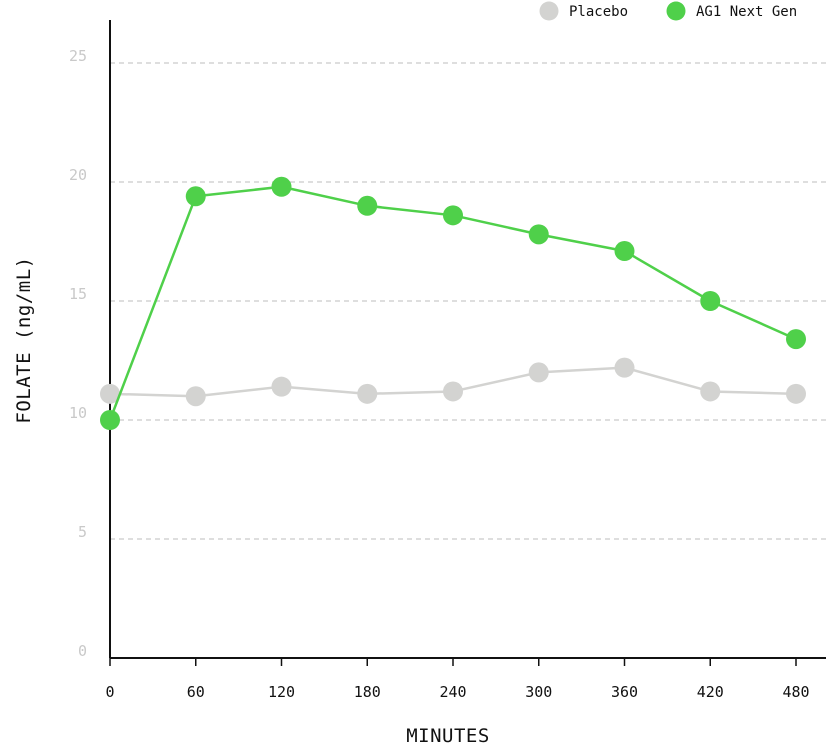  I want to click on x-tick-label: 0, so click(109, 692).